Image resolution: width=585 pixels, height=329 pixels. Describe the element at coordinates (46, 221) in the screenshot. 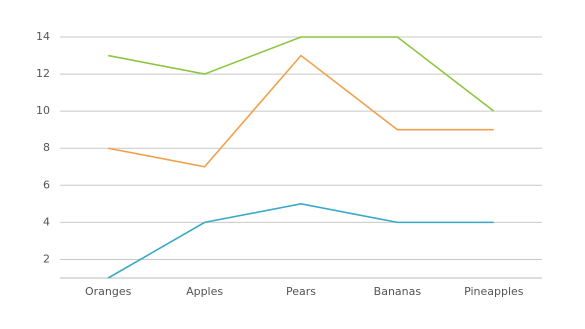

I see `y-tick-label: 4` at that location.